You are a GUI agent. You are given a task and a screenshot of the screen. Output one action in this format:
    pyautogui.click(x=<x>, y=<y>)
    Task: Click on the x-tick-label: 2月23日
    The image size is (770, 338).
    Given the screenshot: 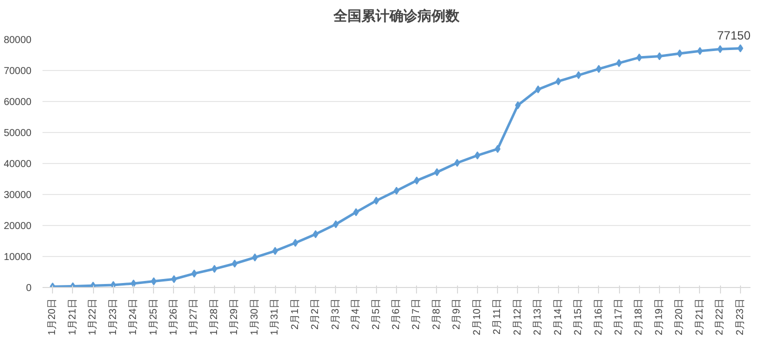 What is the action you would take?
    pyautogui.click(x=740, y=317)
    